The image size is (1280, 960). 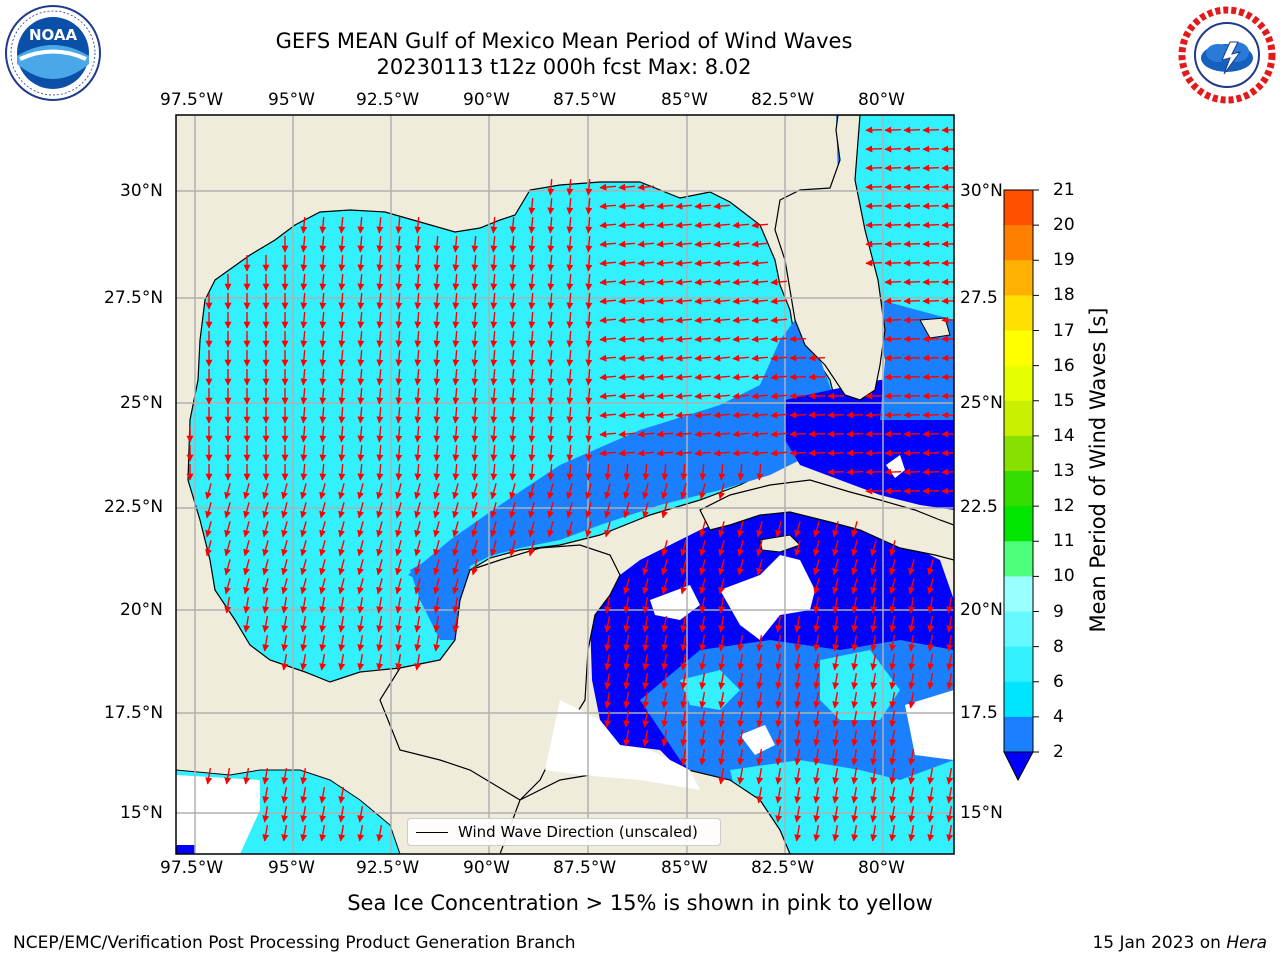 What do you see at coordinates (1064, 471) in the screenshot?
I see `colorbar-tick-label: 13` at bounding box center [1064, 471].